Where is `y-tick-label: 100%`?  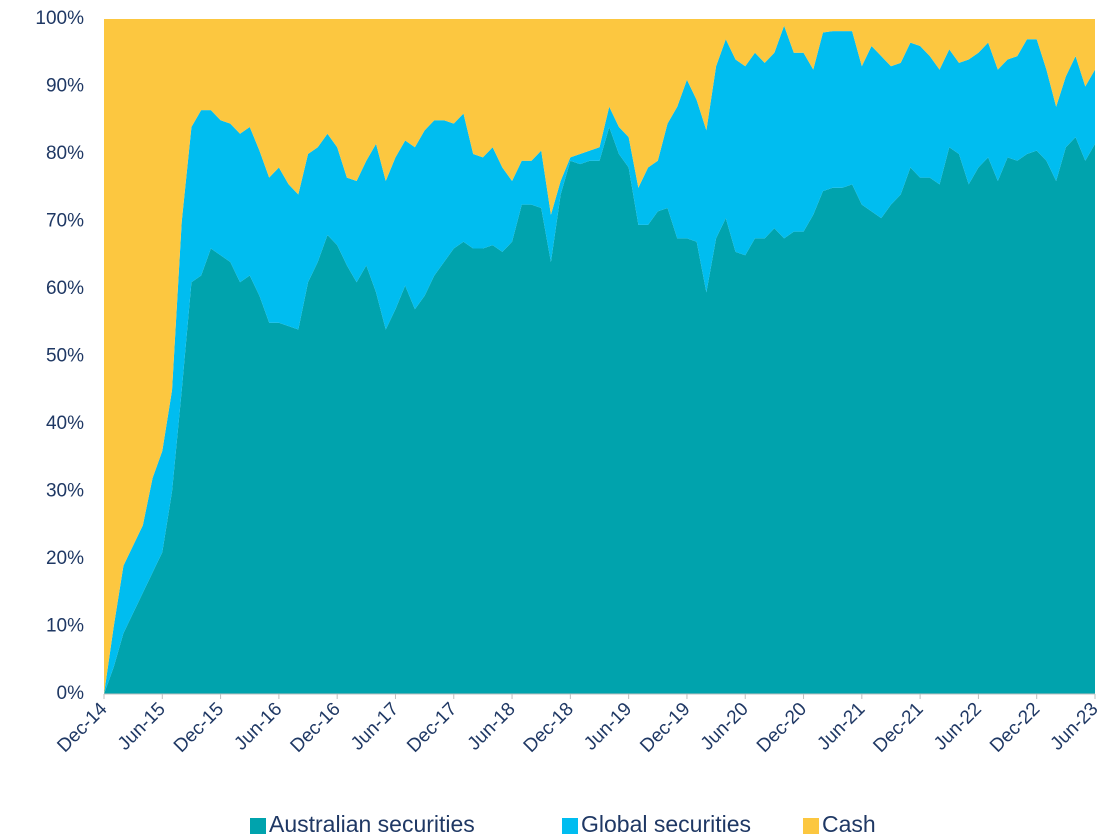 y-tick-label: 100% is located at coordinates (59, 18).